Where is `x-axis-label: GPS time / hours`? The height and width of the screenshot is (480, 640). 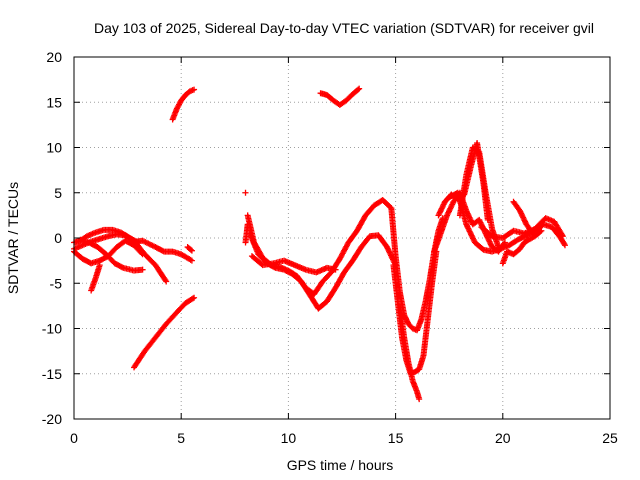
x-axis-label: GPS time / hours is located at coordinates (340, 465).